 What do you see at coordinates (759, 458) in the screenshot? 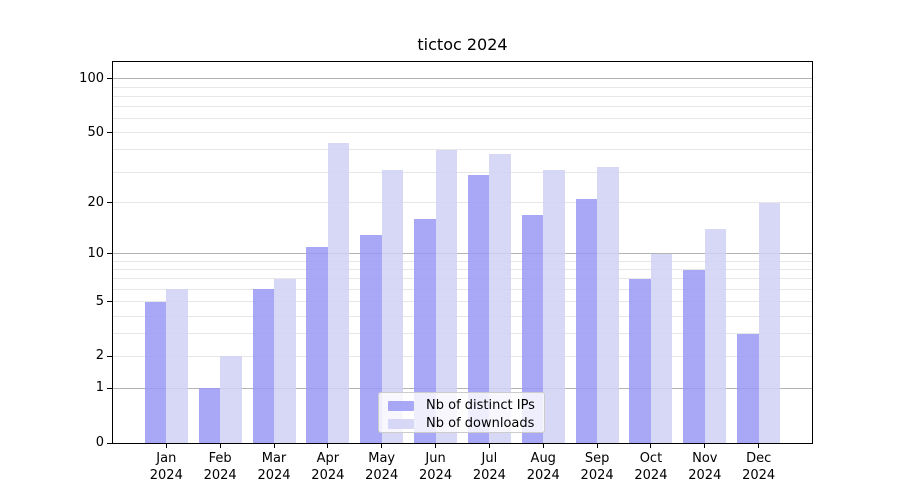
I see `x-axis-month-label: Dec` at bounding box center [759, 458].